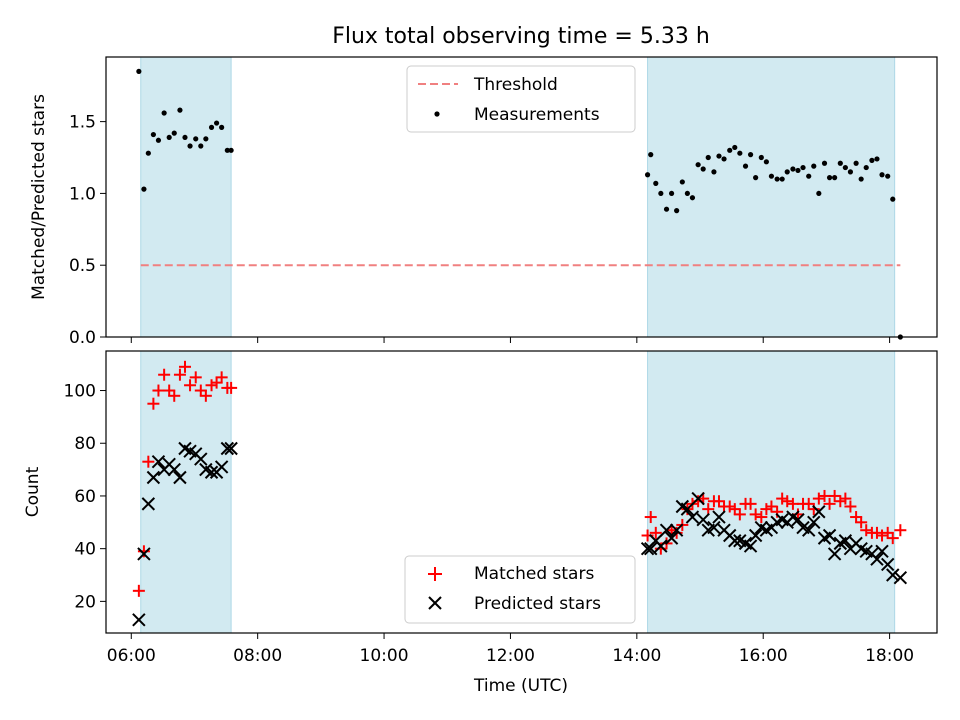 This screenshot has height=720, width=960. What do you see at coordinates (39, 197) in the screenshot?
I see `top-panel-ylabel: Matched/Predicted stars` at bounding box center [39, 197].